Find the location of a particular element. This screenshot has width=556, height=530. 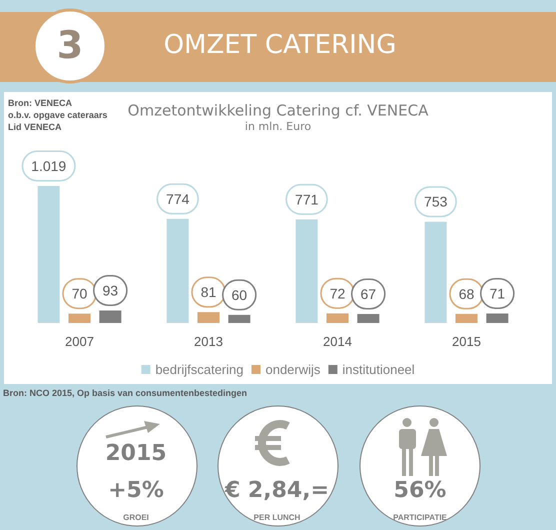

text: Bron: NCO 2015, Op basis van consumentenbestedingen is located at coordinates (125, 393).